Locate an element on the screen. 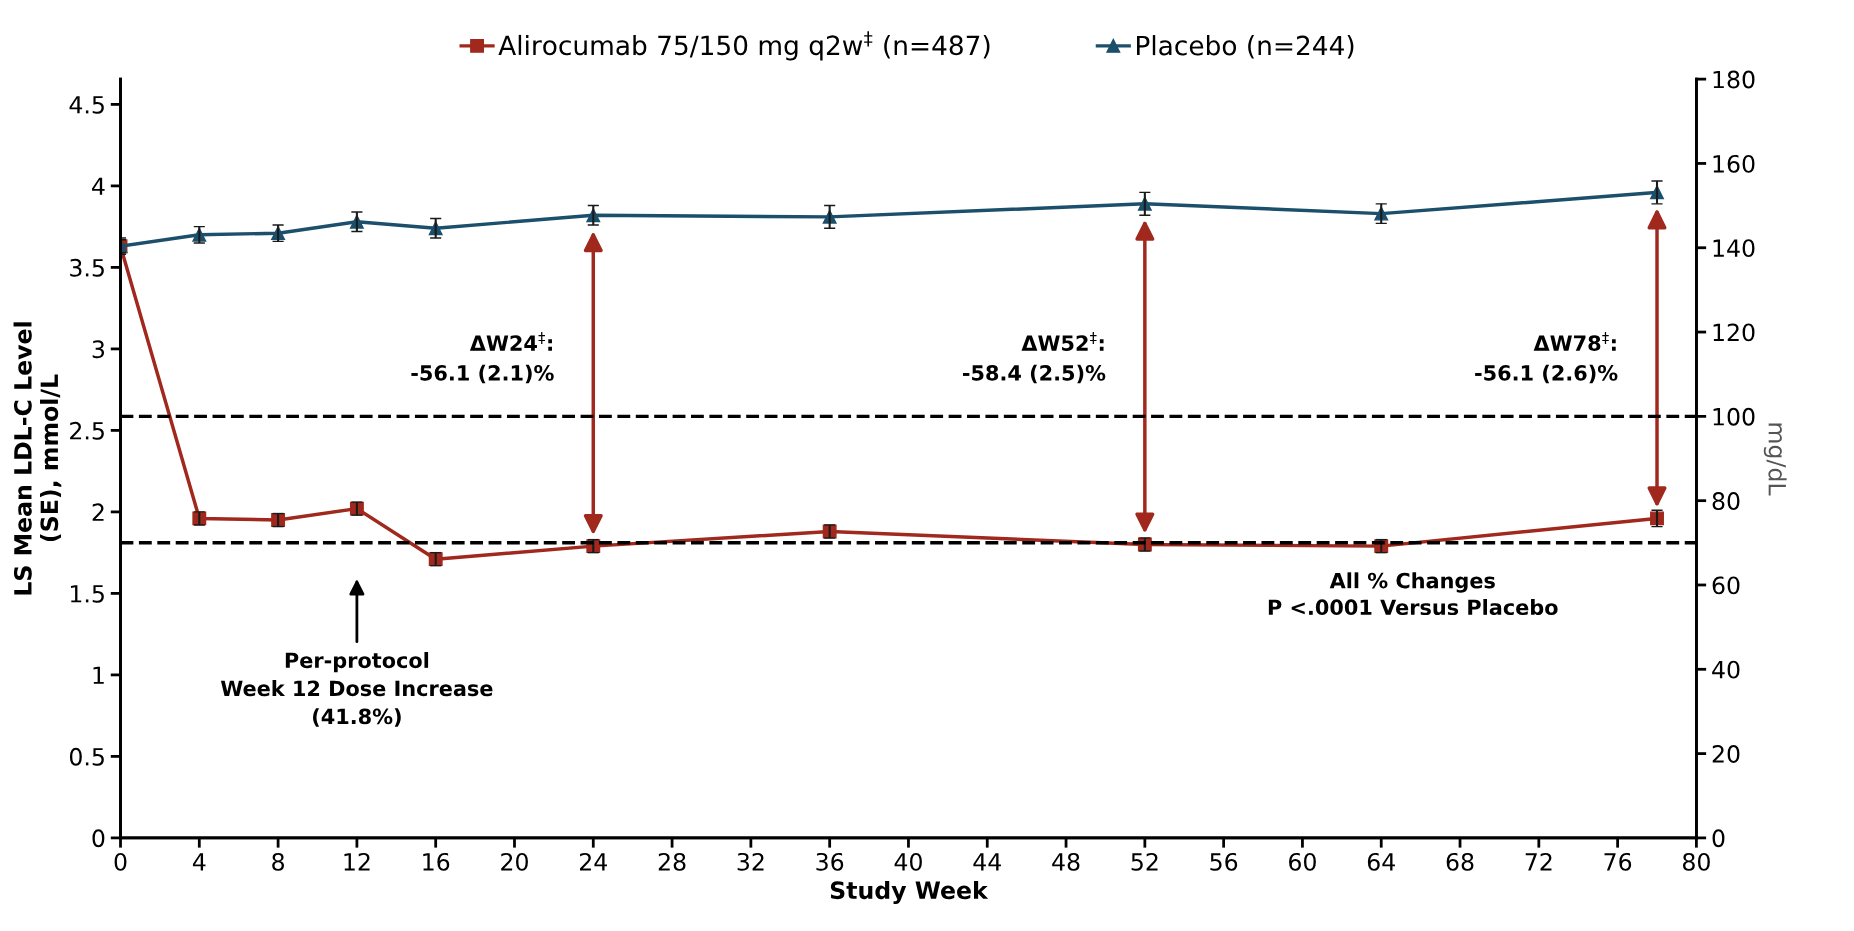 The width and height of the screenshot is (1854, 931). annotation: ΔW78$^{‡}$: -56.1 (2.6)% is located at coordinates (1546, 358).